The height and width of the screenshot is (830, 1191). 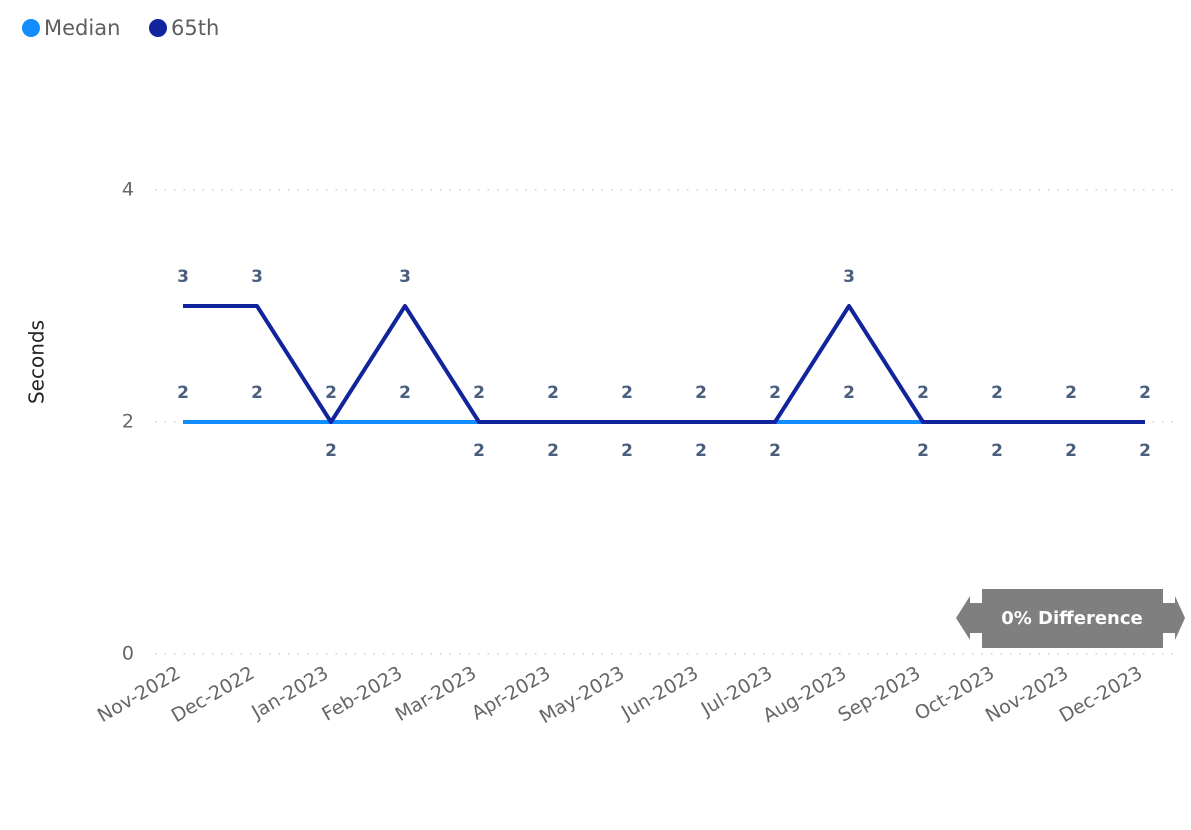 I want to click on x-tick-label: Nov-2023, so click(x=1027, y=694).